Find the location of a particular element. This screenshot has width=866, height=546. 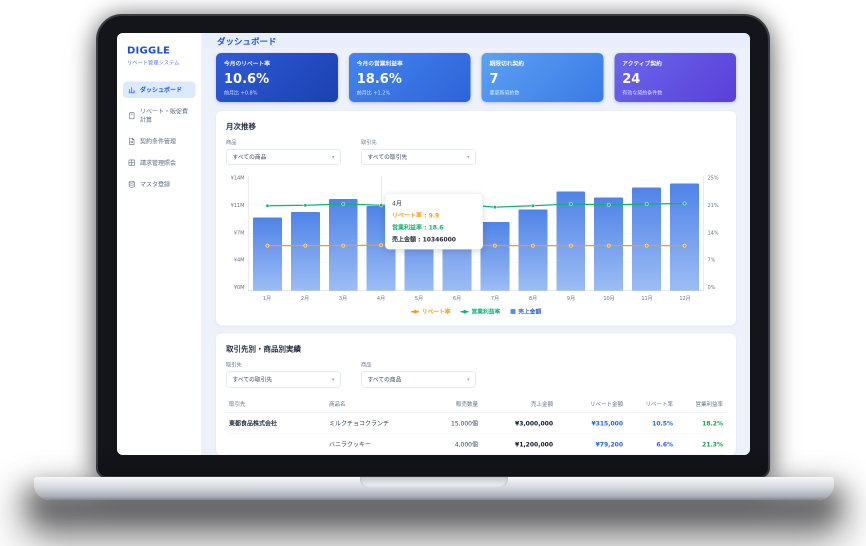

sidebar-item-billing-inquiry: 請求管理照会 is located at coordinates (159, 163).